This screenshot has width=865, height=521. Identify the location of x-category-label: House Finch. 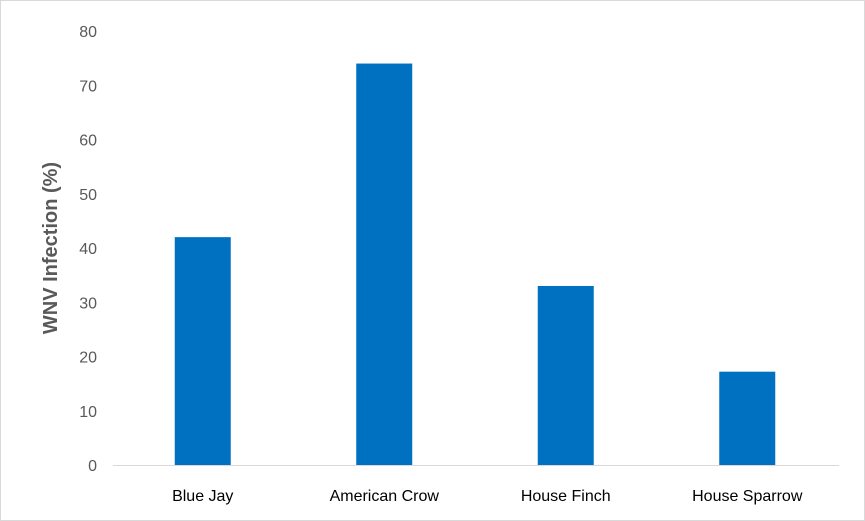
(566, 496).